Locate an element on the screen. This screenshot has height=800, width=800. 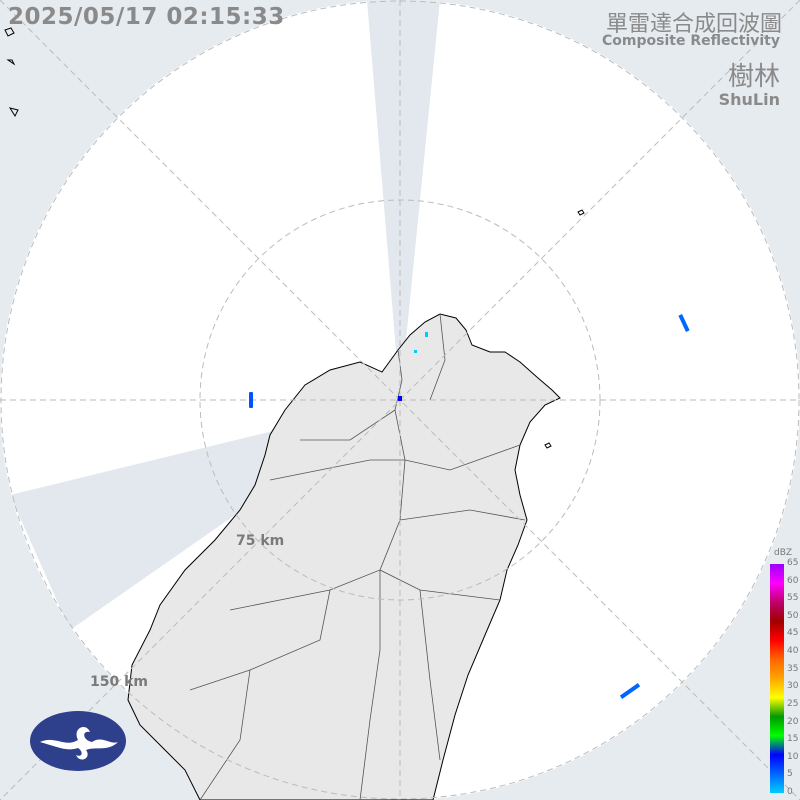
product-title-en: Composite Reflectivity is located at coordinates (691, 41).